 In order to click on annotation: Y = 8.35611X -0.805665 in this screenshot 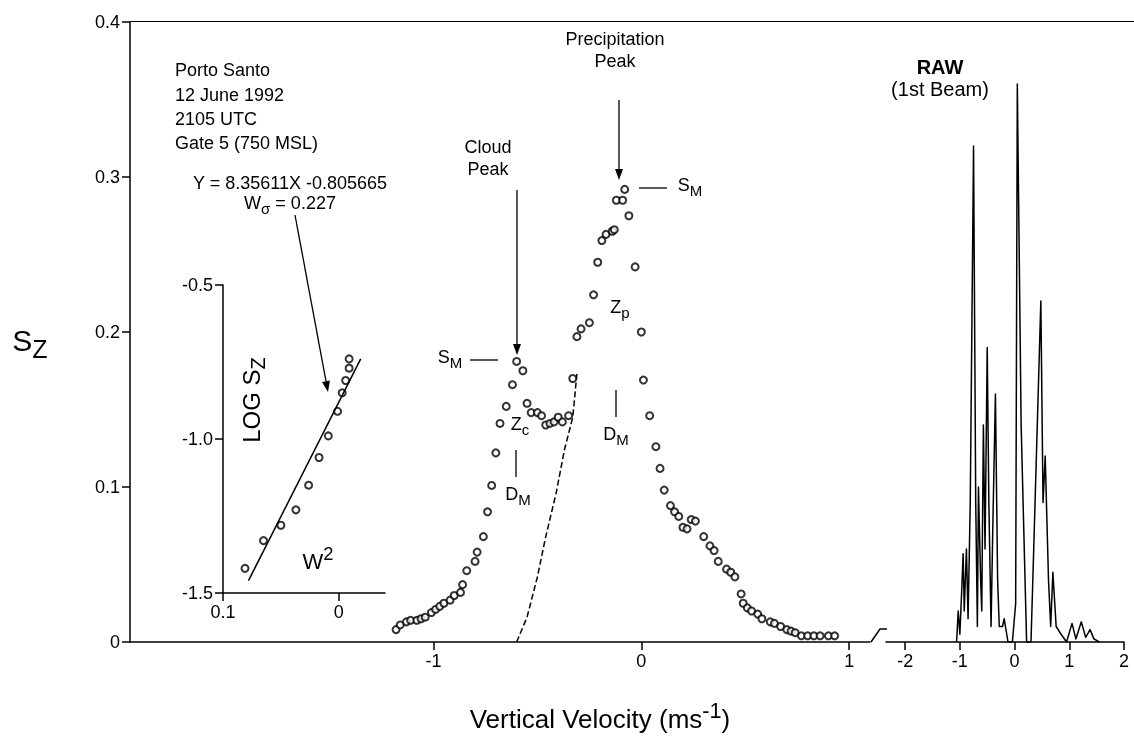, I will do `click(290, 183)`.